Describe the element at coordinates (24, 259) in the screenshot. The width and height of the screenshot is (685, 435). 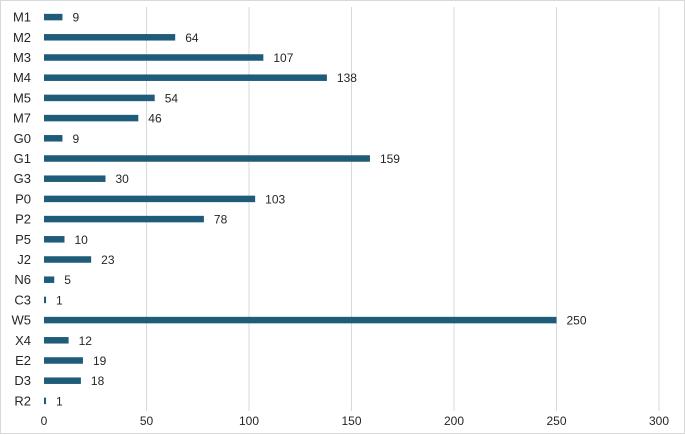
I see `category-label-J2: J2` at that location.